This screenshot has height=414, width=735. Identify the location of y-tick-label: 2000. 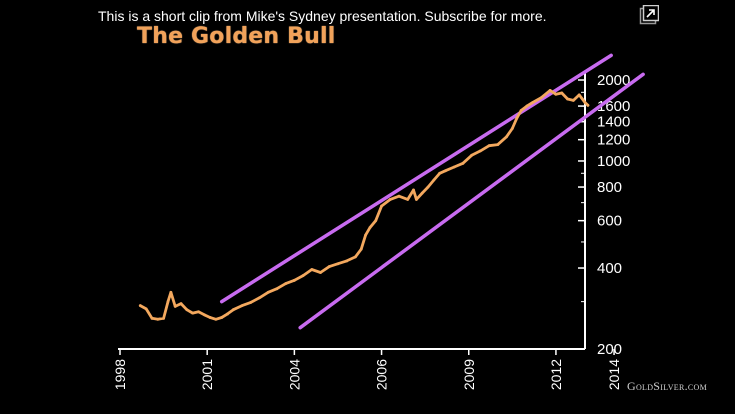
(613, 80).